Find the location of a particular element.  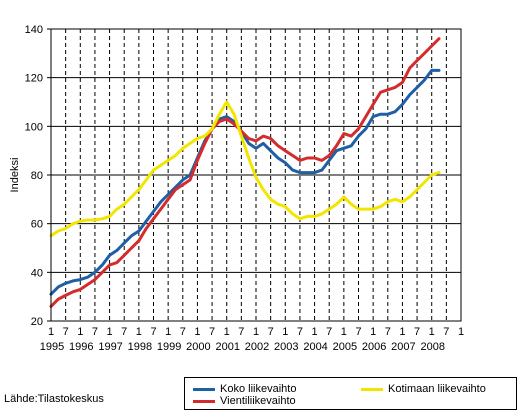

x-tick-label-28: 1 is located at coordinates (461, 332).